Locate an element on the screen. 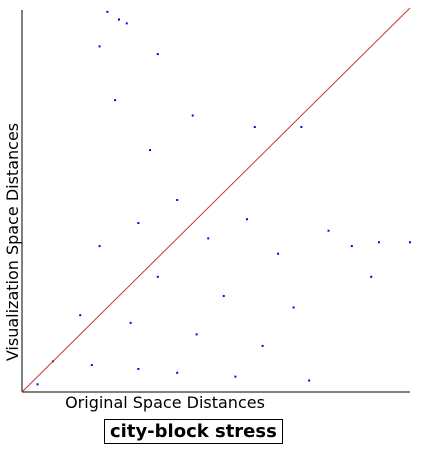 This screenshot has height=450, width=430. y-axis-label: Visualization Space Distances is located at coordinates (12, 242).